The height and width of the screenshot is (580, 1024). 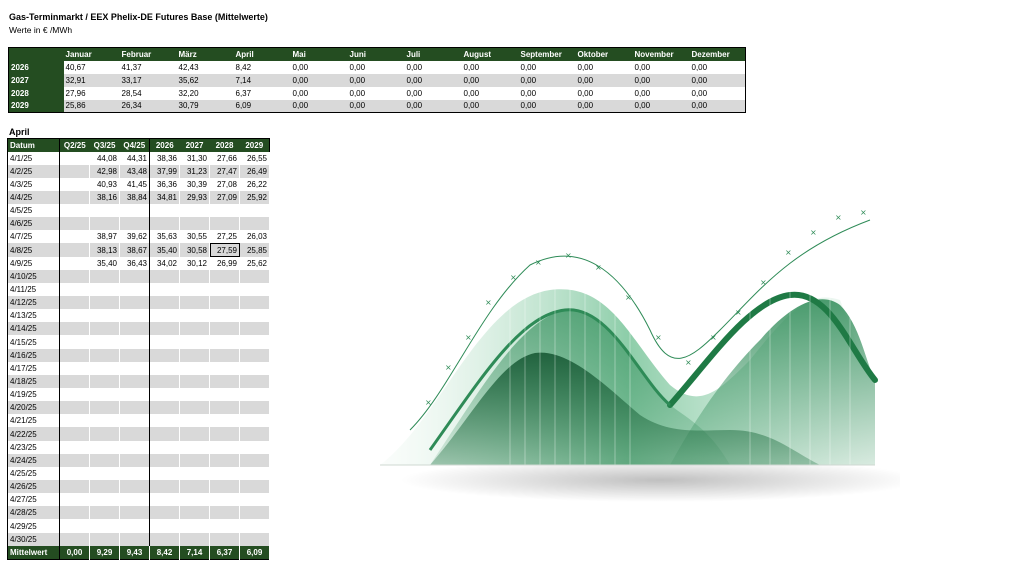 What do you see at coordinates (36, 80) in the screenshot?
I see `year-label: 2027` at bounding box center [36, 80].